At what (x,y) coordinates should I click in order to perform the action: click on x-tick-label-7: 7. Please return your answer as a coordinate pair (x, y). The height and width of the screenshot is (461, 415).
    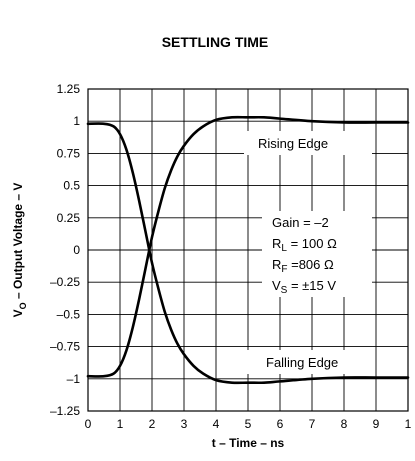
    Looking at the image, I should click on (312, 424).